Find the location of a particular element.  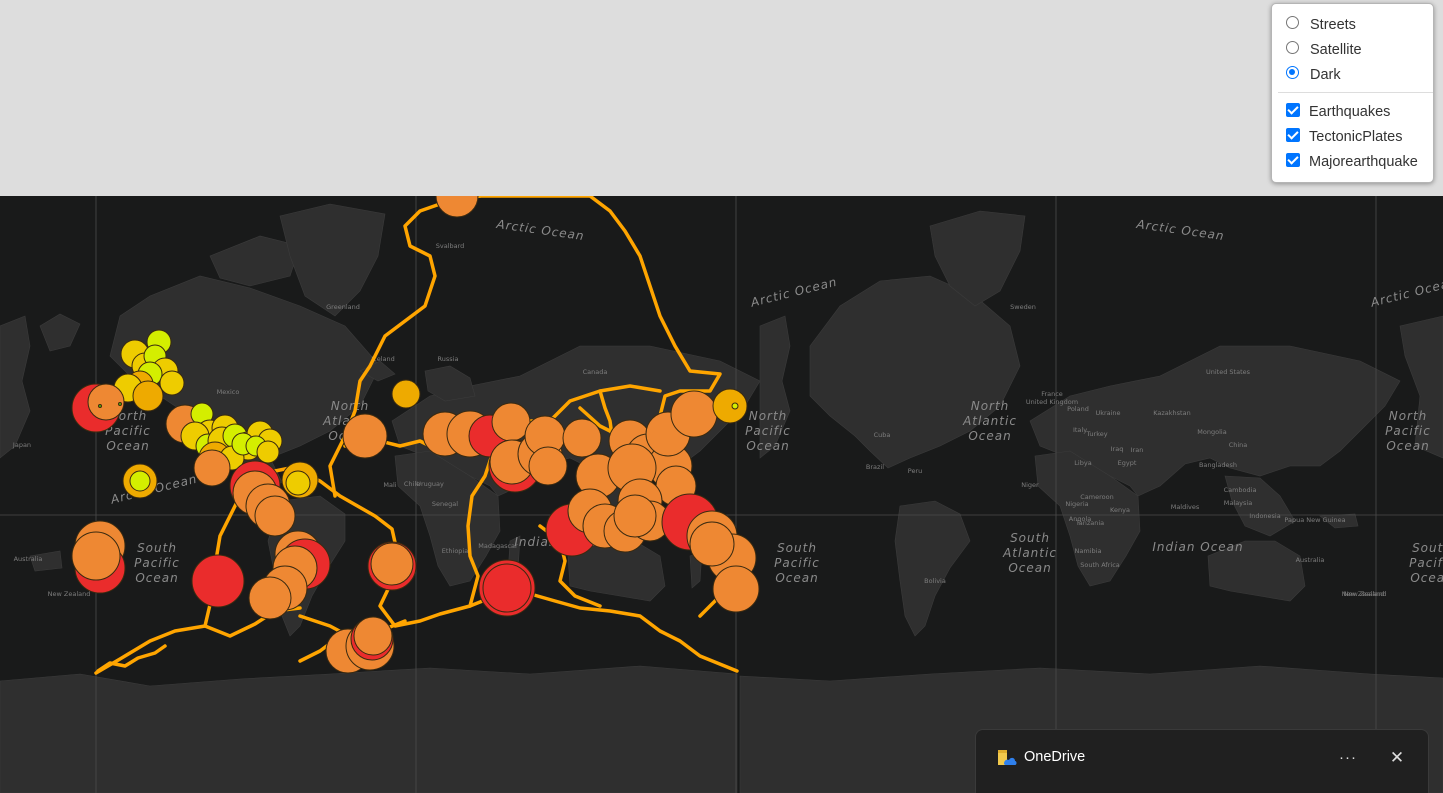

notification-app-name: OneDrive is located at coordinates (1055, 757).